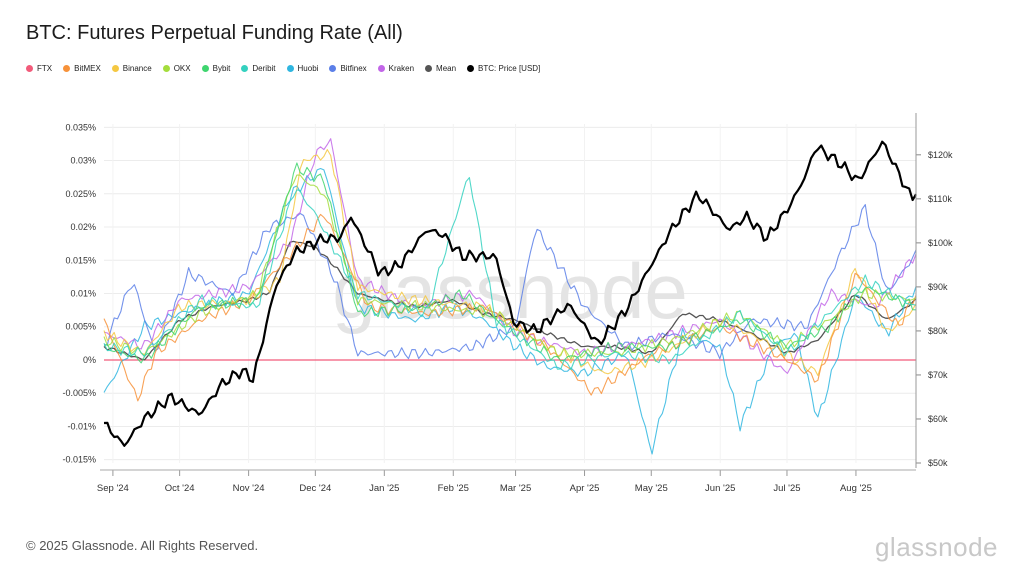  I want to click on legend-item-bitfinex: Bitfinex, so click(348, 68).